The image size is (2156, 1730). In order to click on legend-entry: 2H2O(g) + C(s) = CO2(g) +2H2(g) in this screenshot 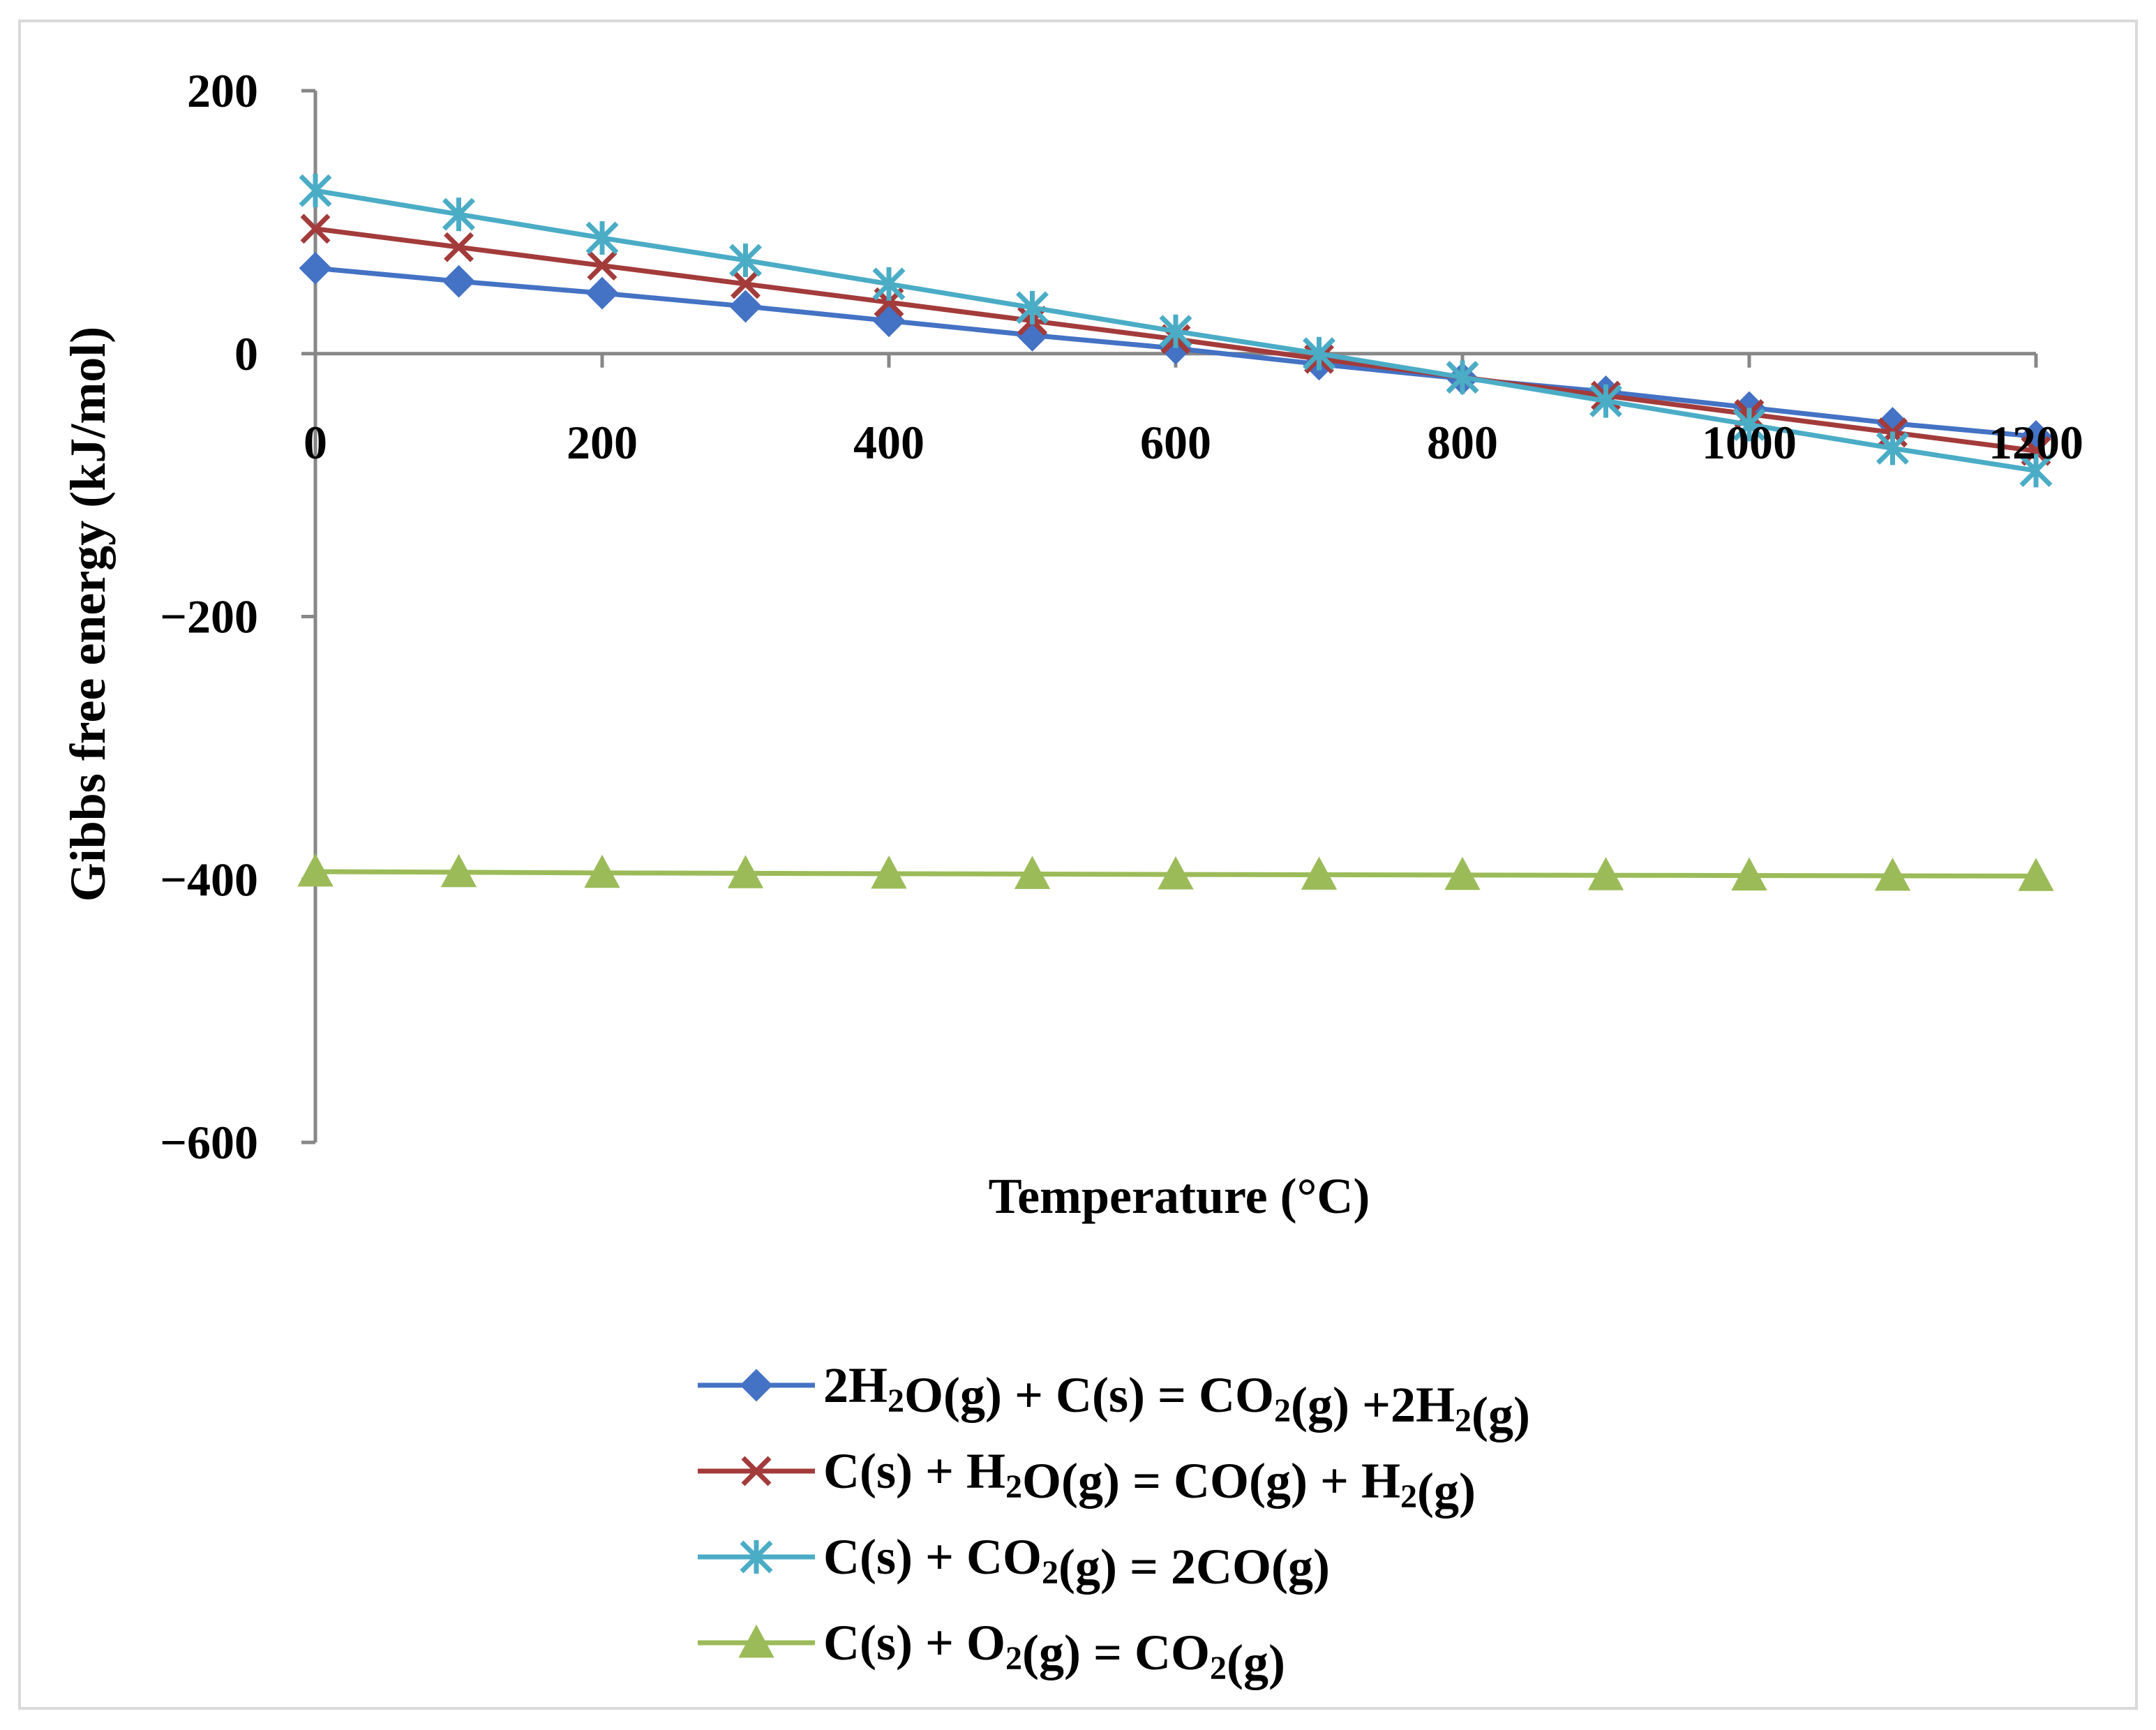, I will do `click(1114, 1399)`.